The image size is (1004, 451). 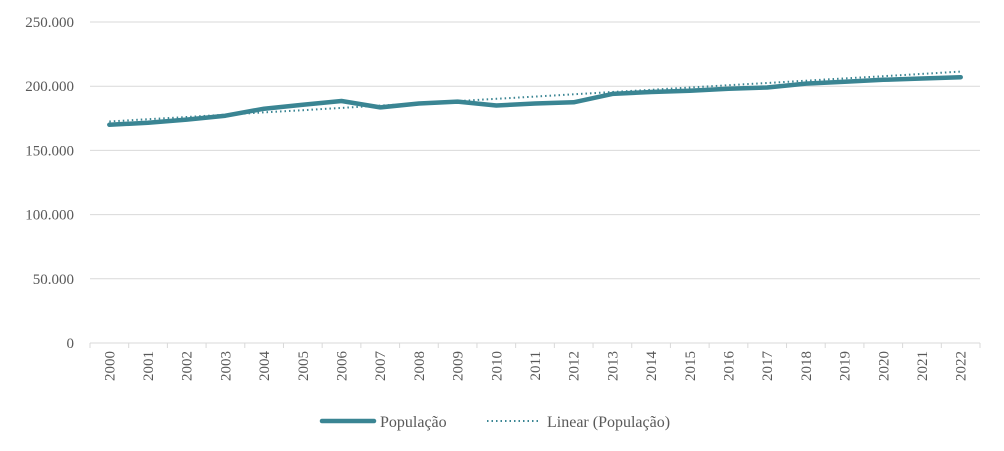 What do you see at coordinates (49, 23) in the screenshot?
I see `y-tick-label: 250.000` at bounding box center [49, 23].